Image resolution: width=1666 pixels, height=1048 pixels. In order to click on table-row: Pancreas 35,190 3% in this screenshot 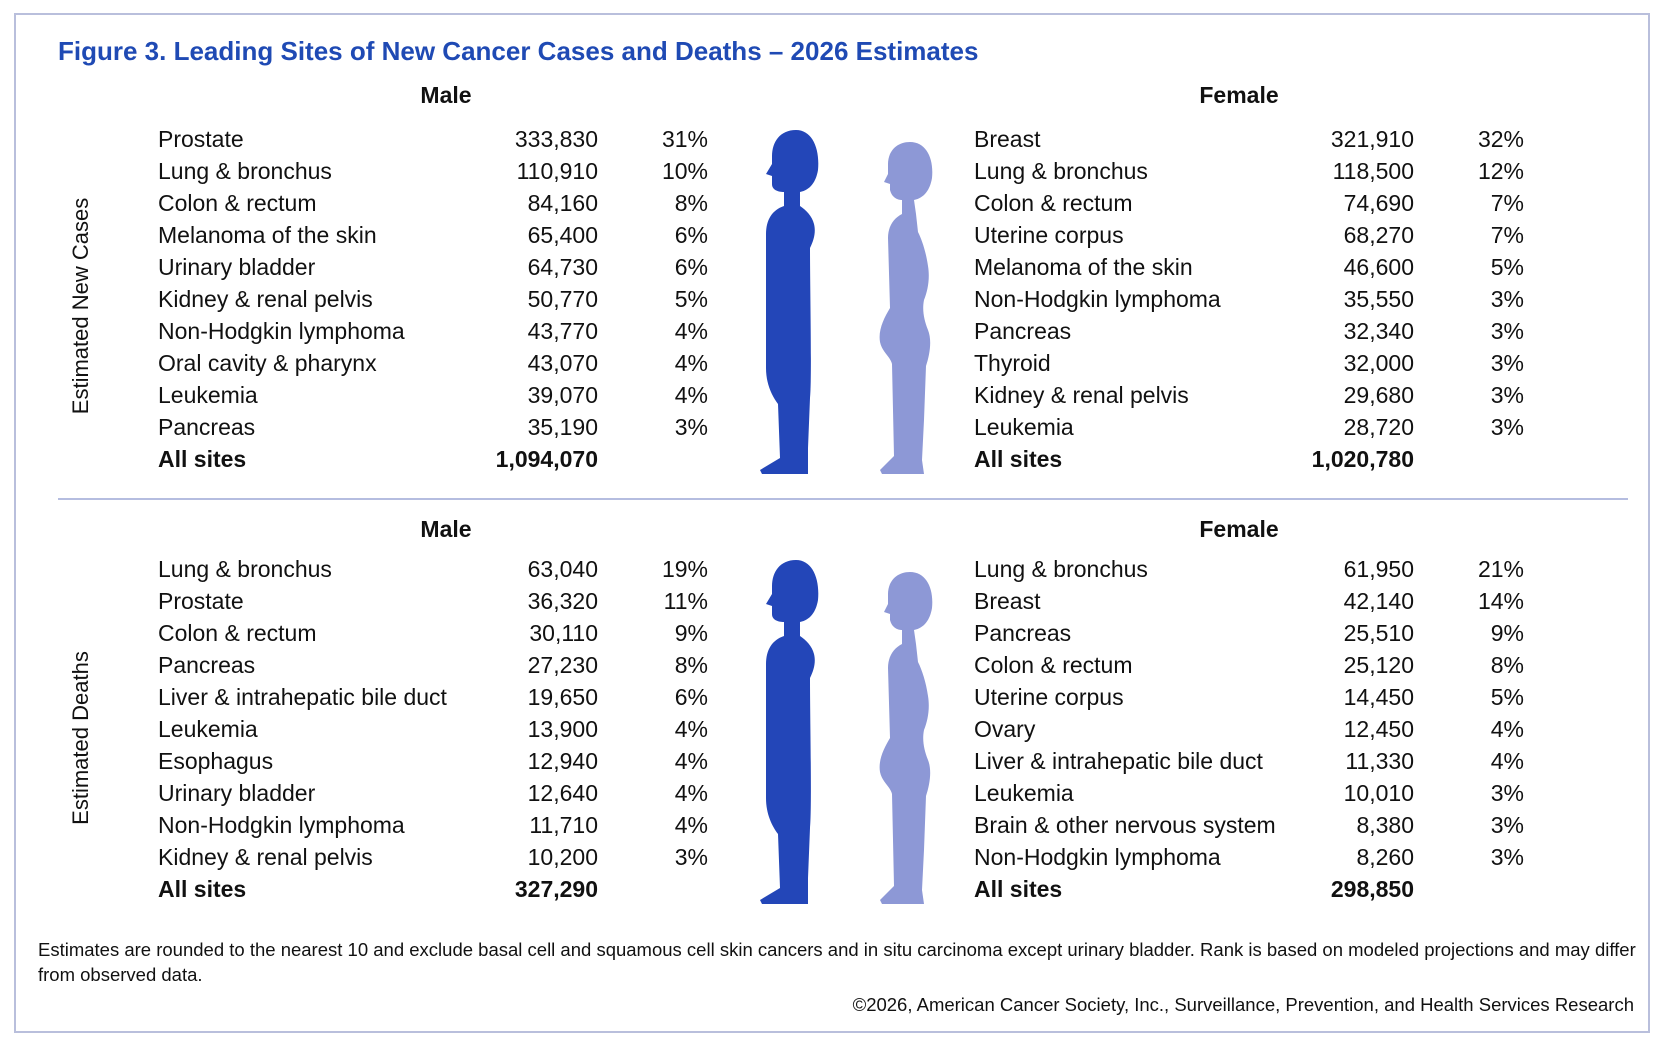, I will do `click(433, 427)`.